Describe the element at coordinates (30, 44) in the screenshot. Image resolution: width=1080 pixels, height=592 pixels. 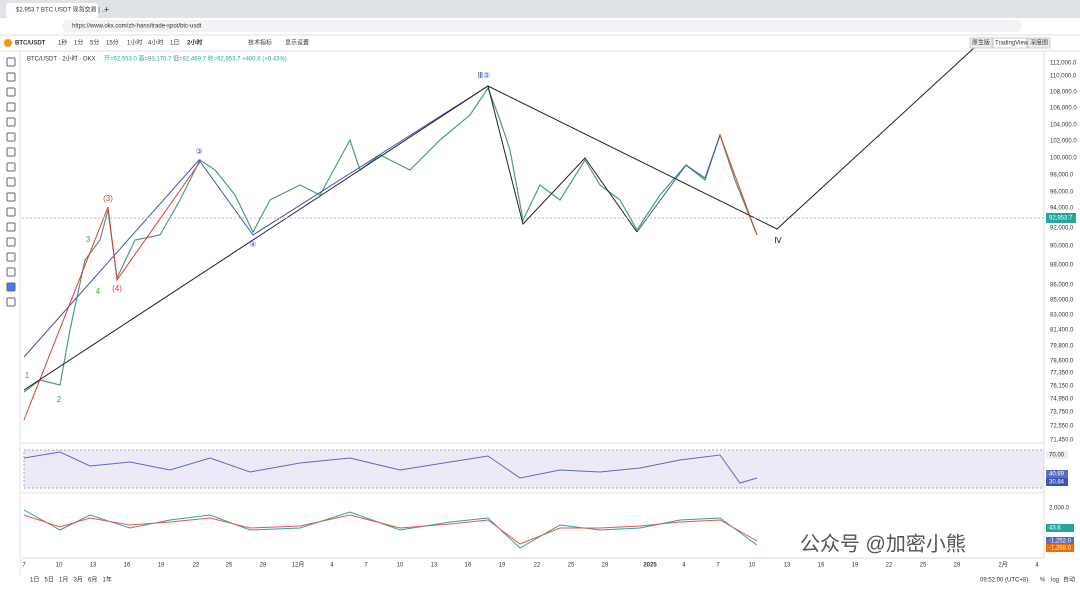
I see `symbol: BTC/USDT` at that location.